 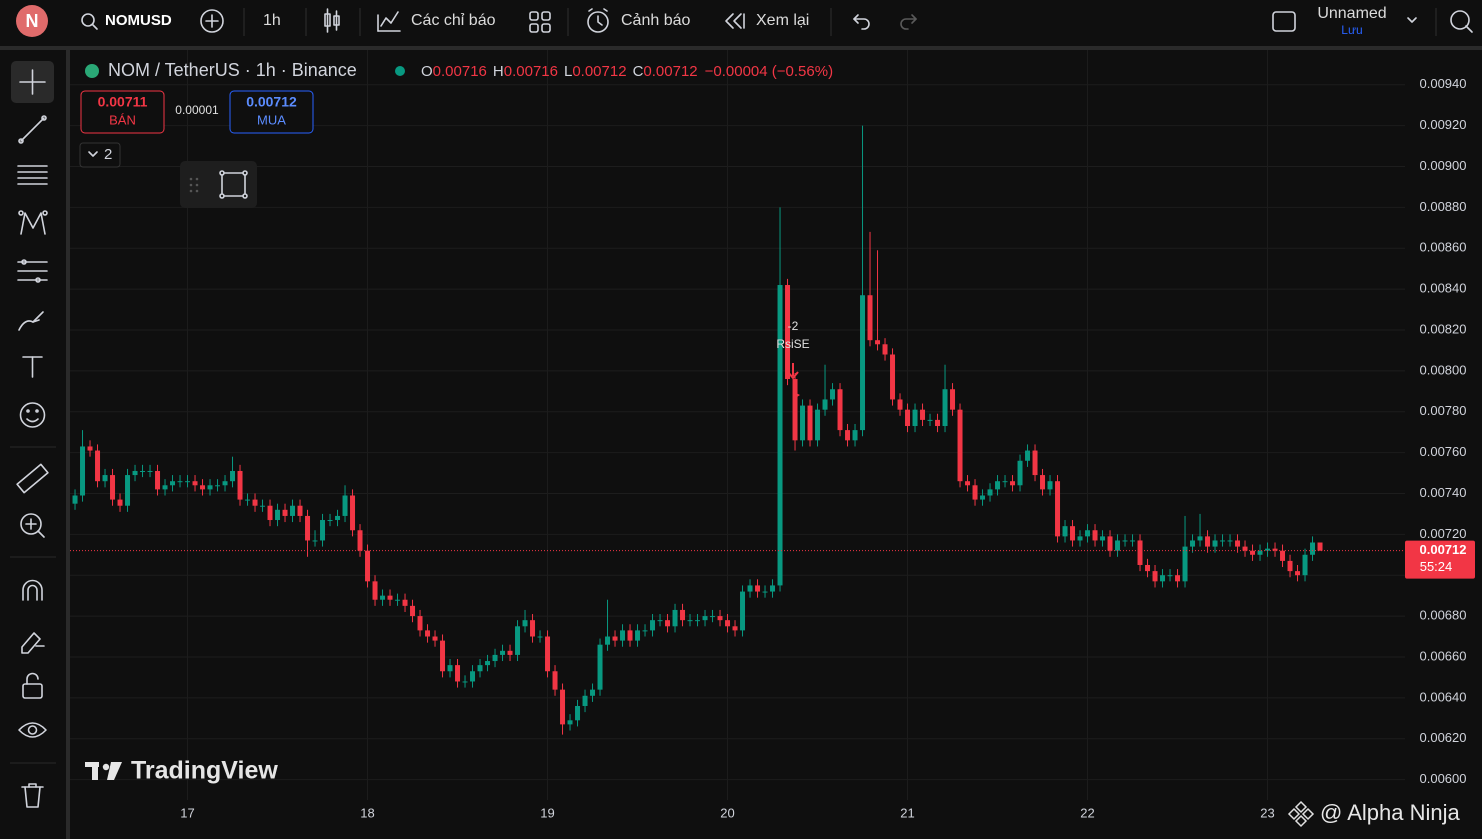 What do you see at coordinates (453, 20) in the screenshot?
I see `indicators-button: Các chỉ báo` at bounding box center [453, 20].